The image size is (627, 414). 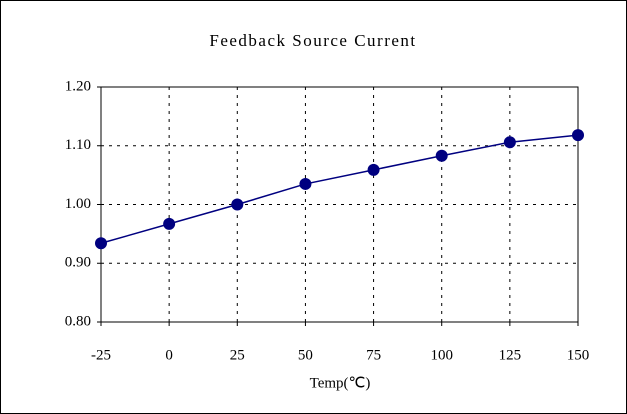 What do you see at coordinates (578, 355) in the screenshot?
I see `x-tick-label: 150` at bounding box center [578, 355].